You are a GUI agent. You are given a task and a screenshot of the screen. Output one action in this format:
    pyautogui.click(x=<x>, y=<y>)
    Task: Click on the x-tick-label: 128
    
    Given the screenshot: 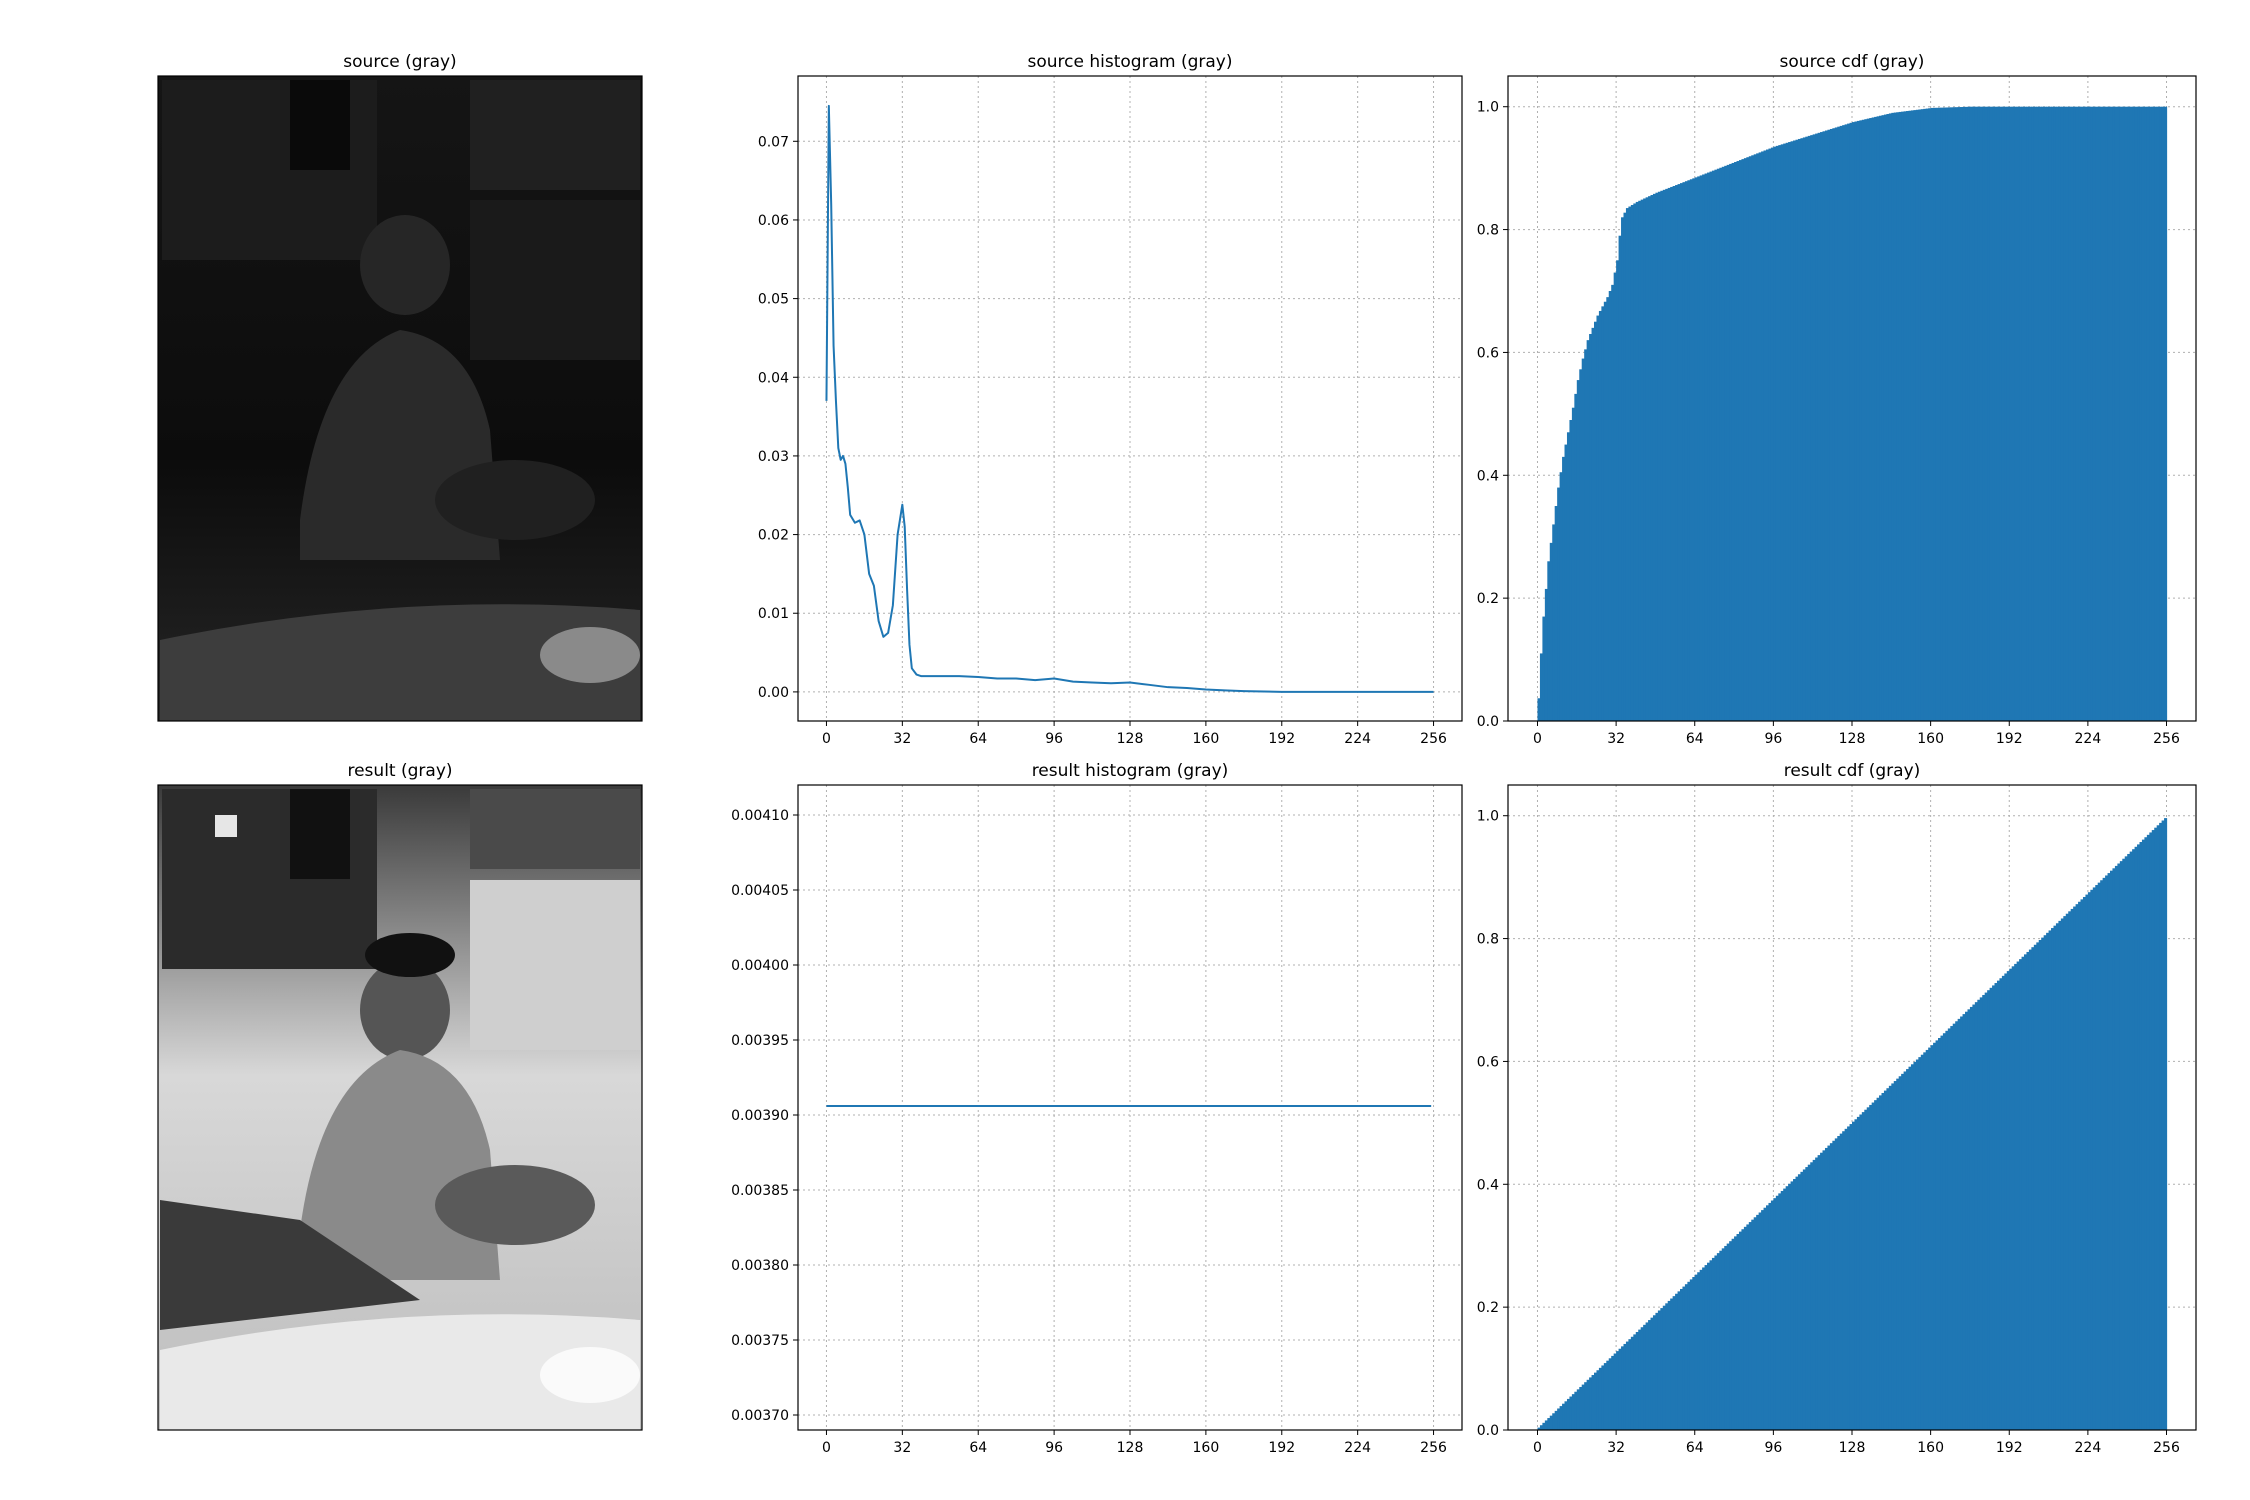 What is the action you would take?
    pyautogui.click(x=1852, y=739)
    